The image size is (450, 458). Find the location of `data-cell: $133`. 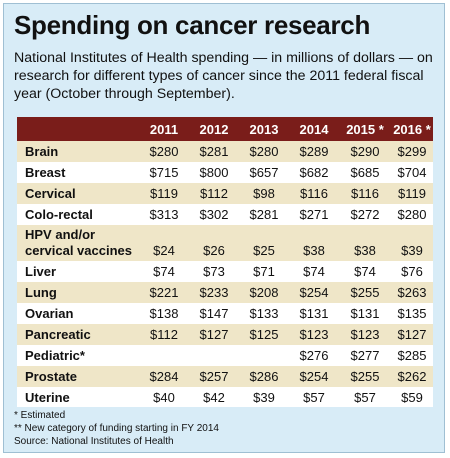

data-cell: $133 is located at coordinates (264, 313).